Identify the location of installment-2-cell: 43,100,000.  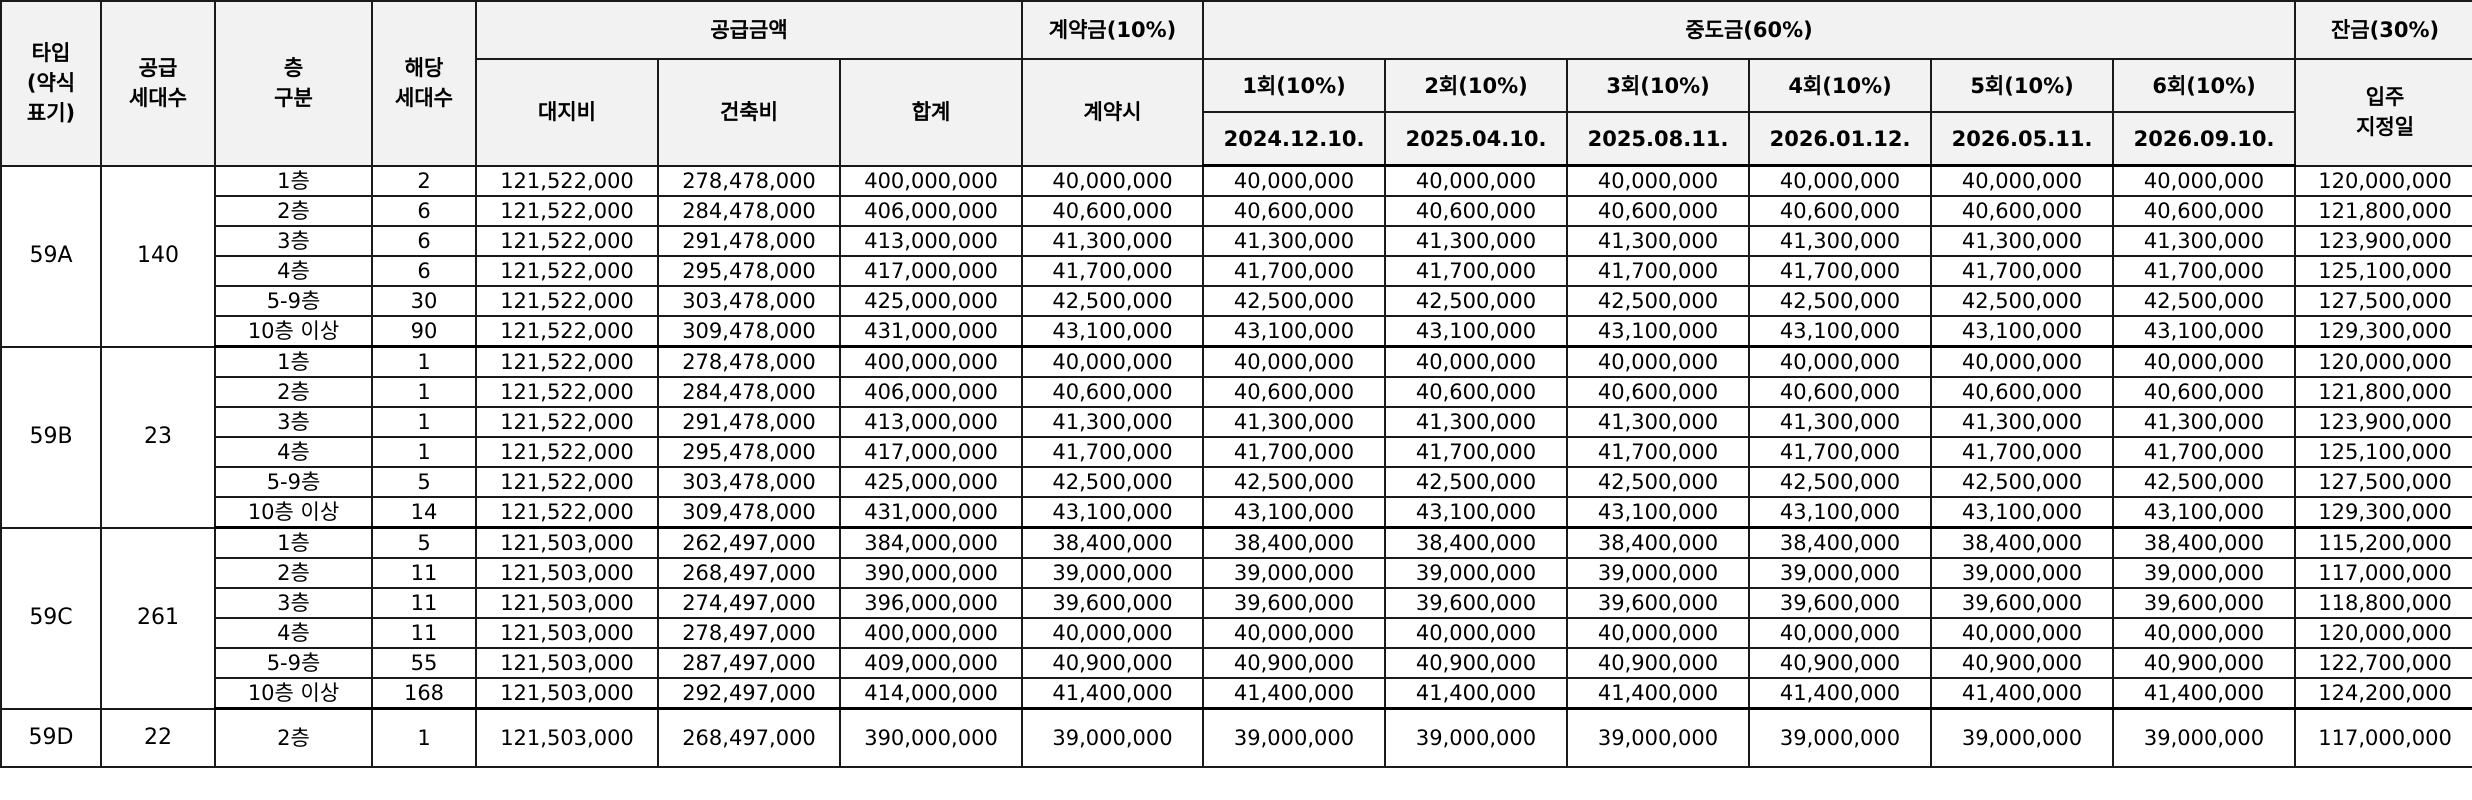
(1476, 331).